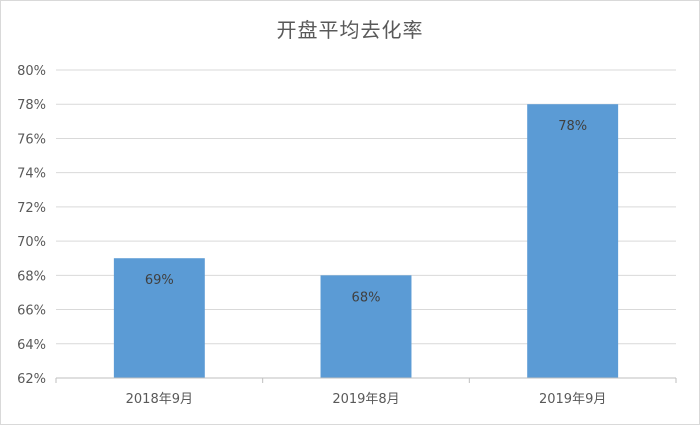 This screenshot has width=700, height=425. What do you see at coordinates (159, 280) in the screenshot?
I see `data-label: 69%` at bounding box center [159, 280].